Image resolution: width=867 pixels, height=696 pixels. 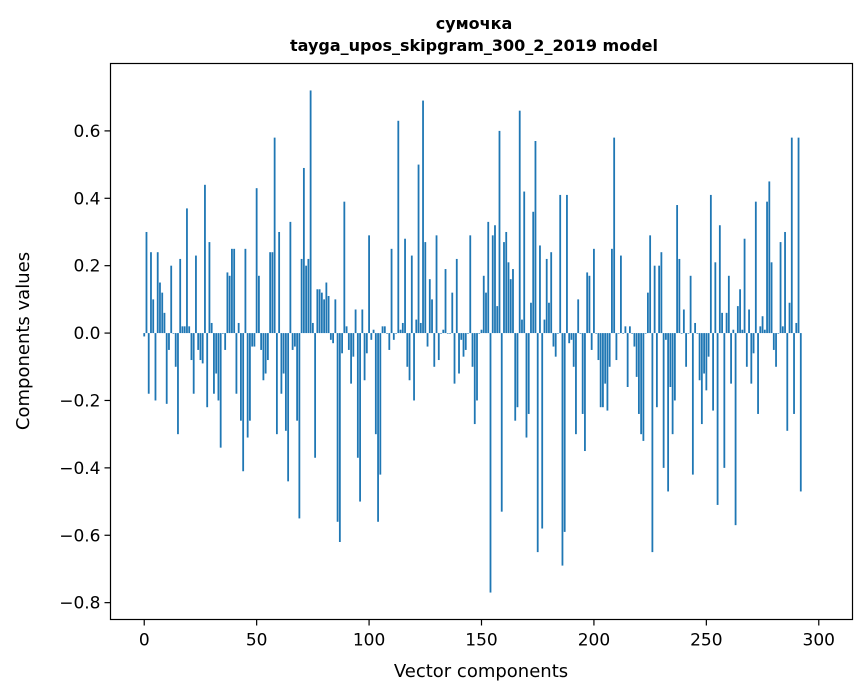 I want to click on x-axis-ticks: 0 50 100 150 200 250 300, so click(x=487, y=635).